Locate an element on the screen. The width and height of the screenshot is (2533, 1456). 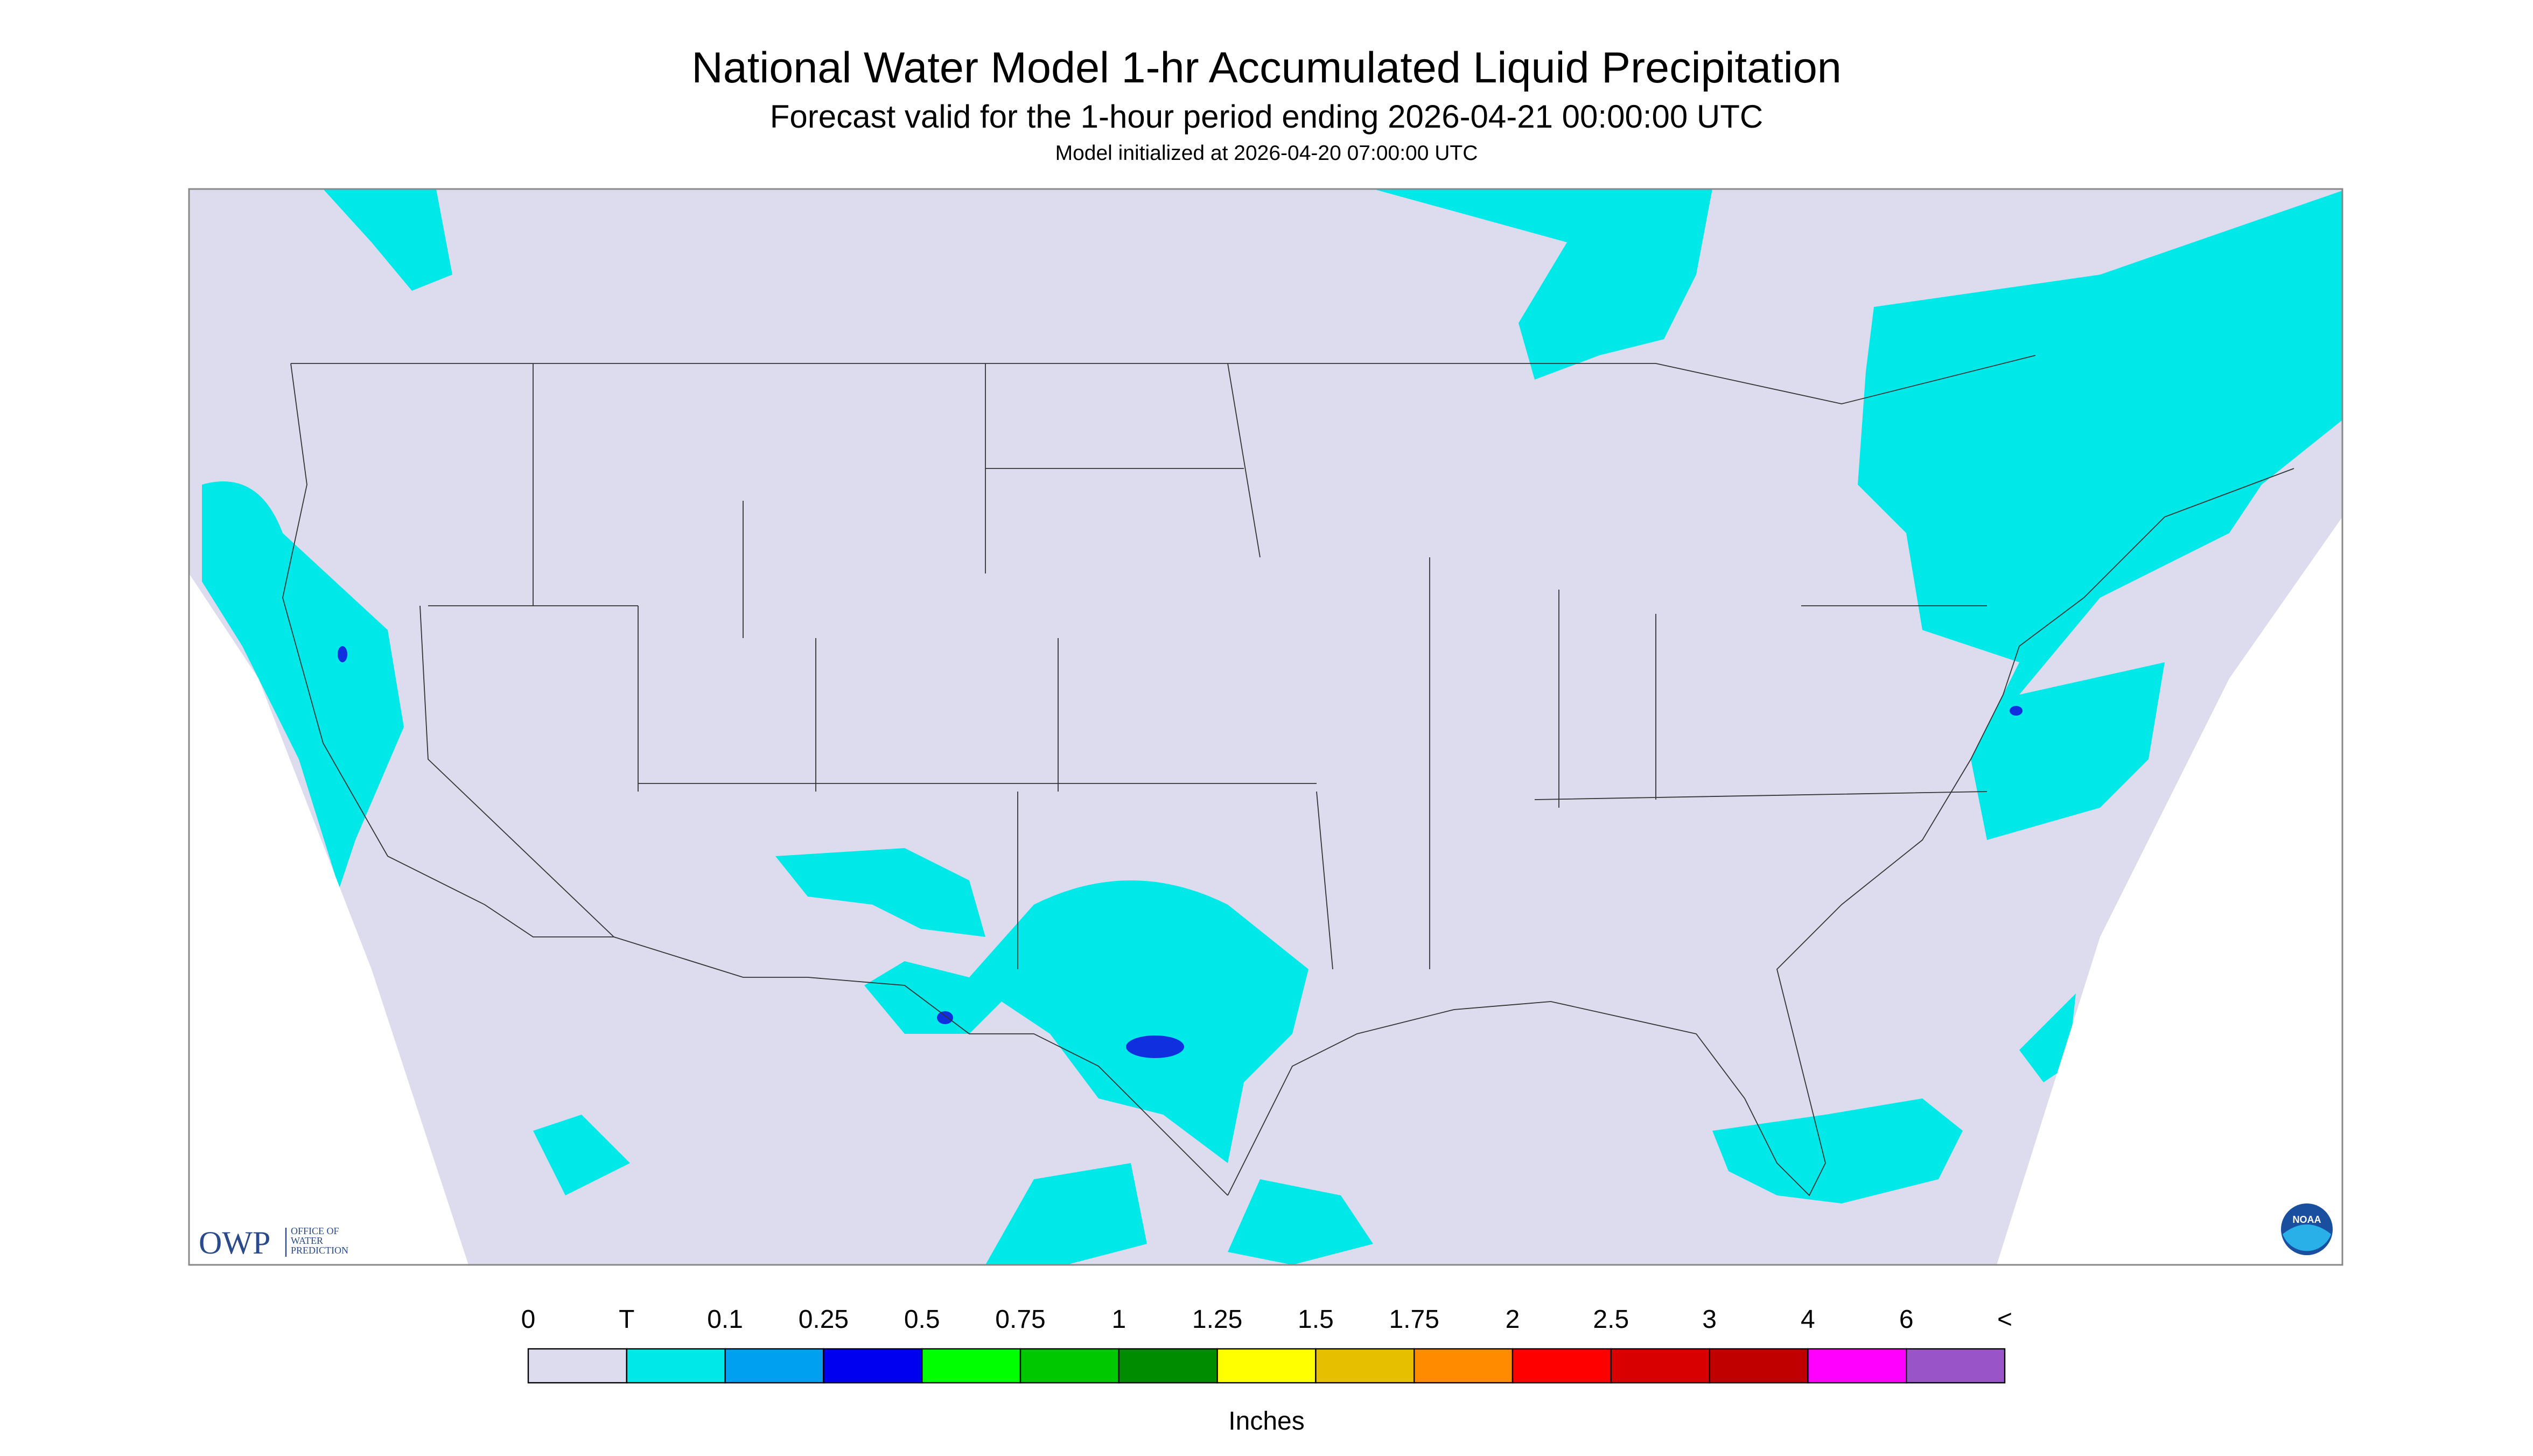
legend-label: 1 is located at coordinates (1119, 1319).